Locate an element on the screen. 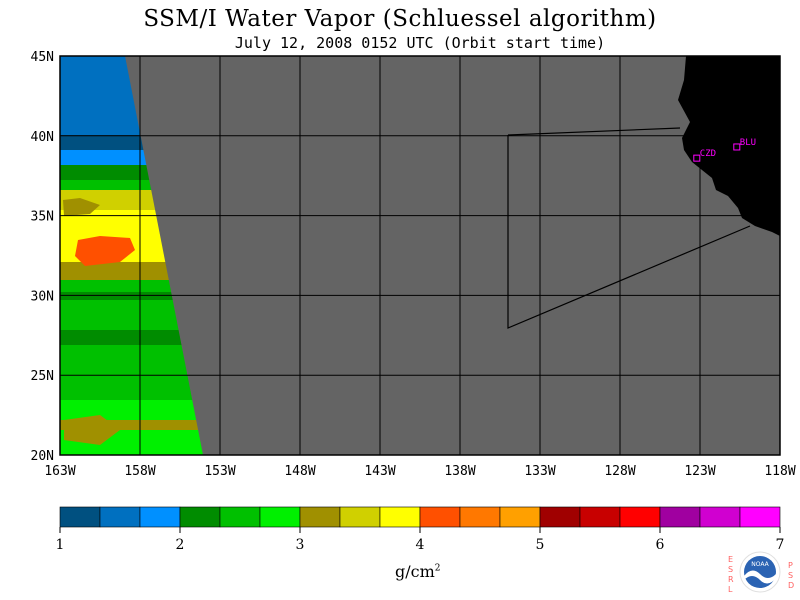 The height and width of the screenshot is (600, 800). map-title: SSM/I Water Vapor (Schluessel algorithm) is located at coordinates (400, 19).